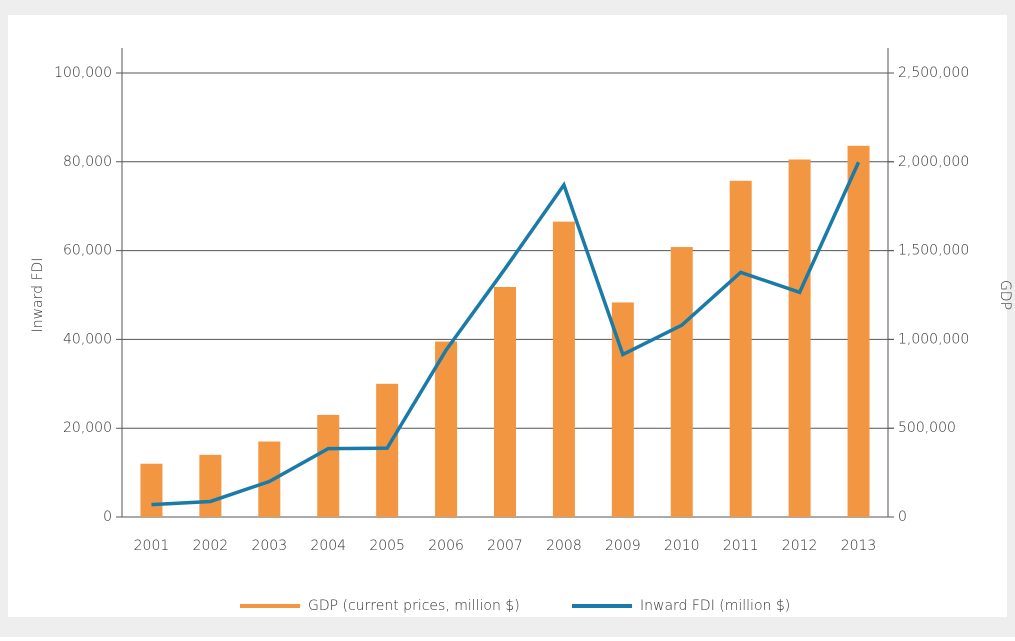  I want to click on legend-label: Inward FDI (million $), so click(715, 606).